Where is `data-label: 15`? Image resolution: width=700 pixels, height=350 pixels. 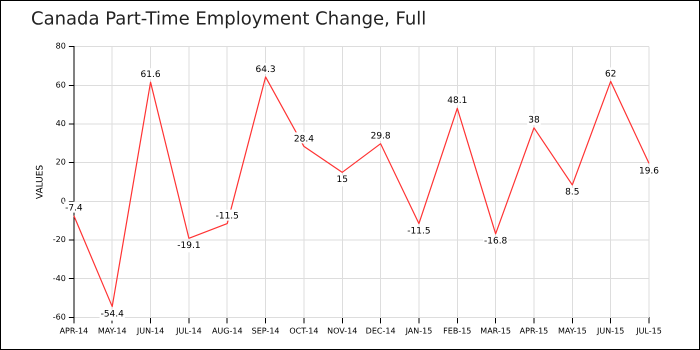
data-label: 15 is located at coordinates (342, 180).